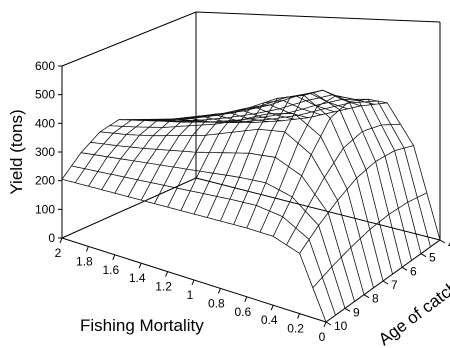  What do you see at coordinates (190, 295) in the screenshot?
I see `mortality-tick-label: 1` at bounding box center [190, 295].